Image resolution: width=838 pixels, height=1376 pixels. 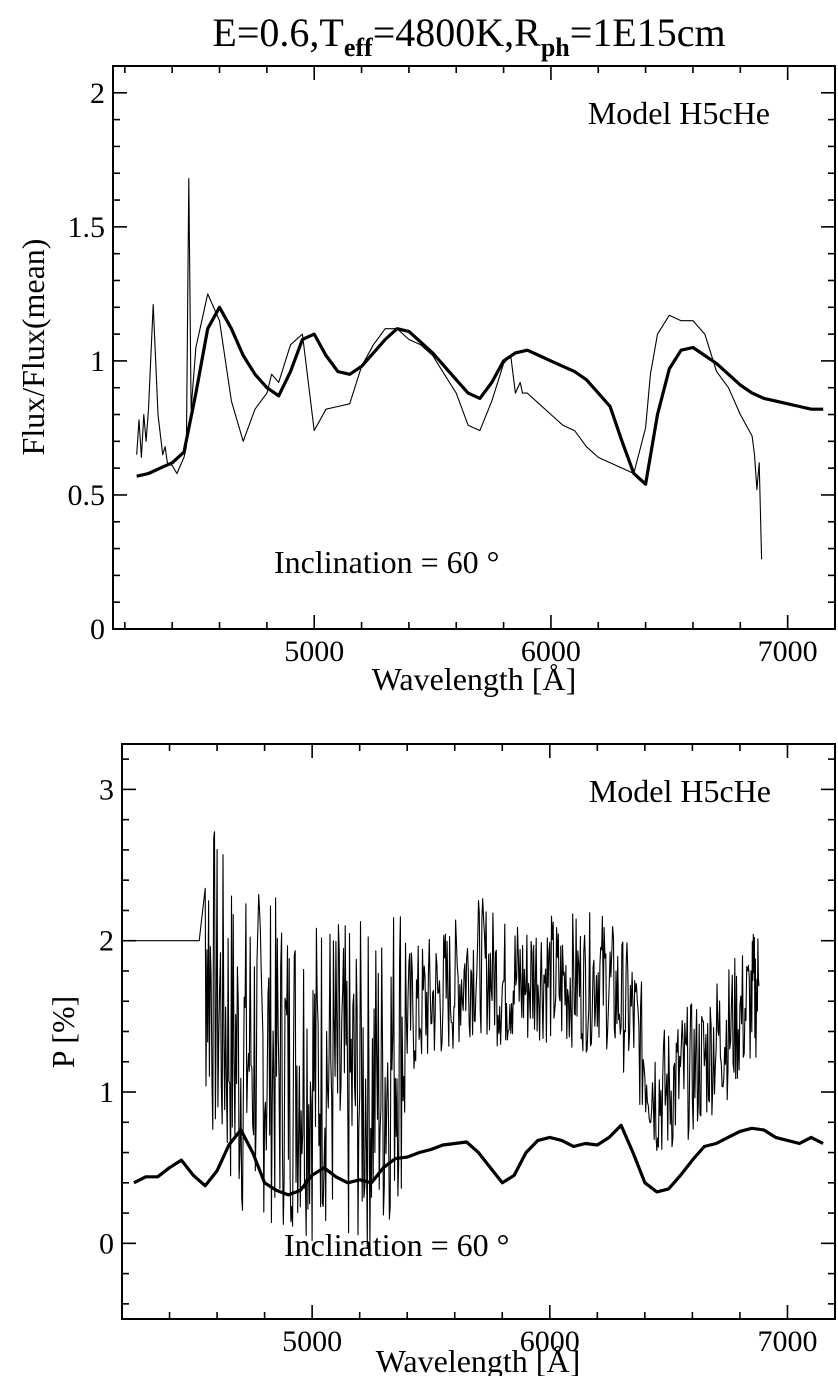 What do you see at coordinates (312, 1341) in the screenshot?
I see `polarization-x-tick-label: 5000` at bounding box center [312, 1341].